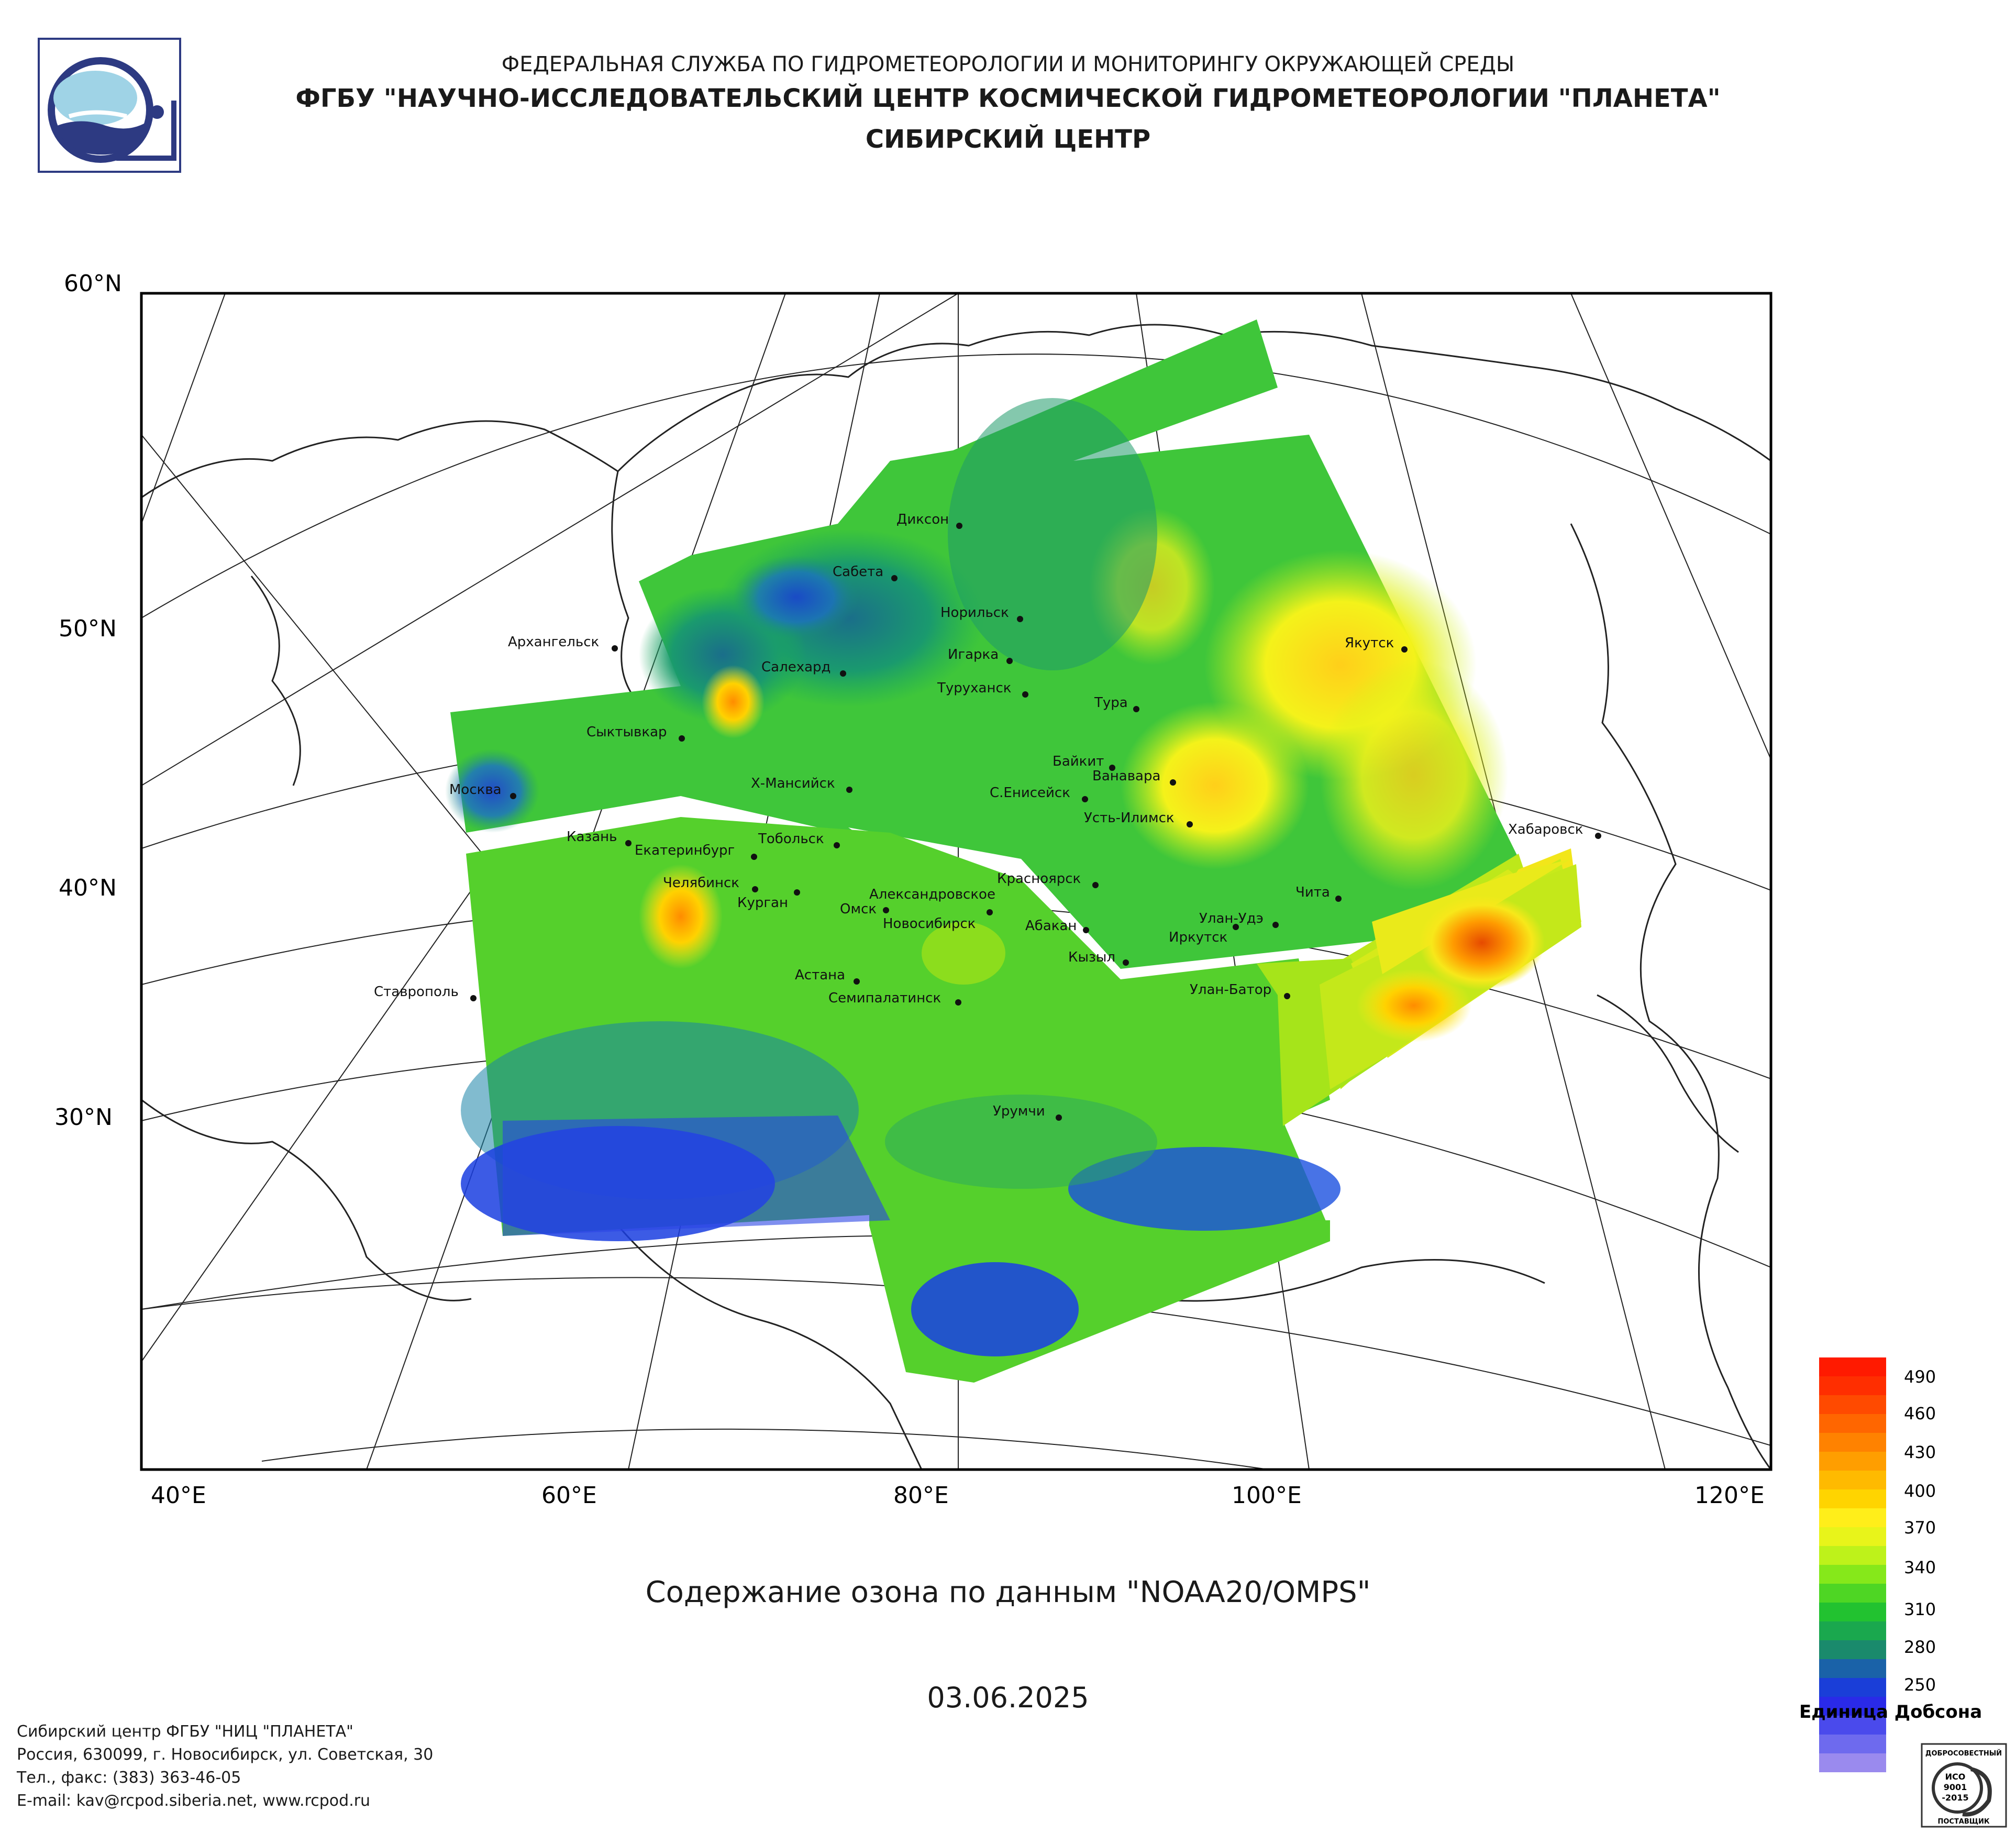 This screenshot has width=2016, height=1833. What do you see at coordinates (553, 642) in the screenshot?
I see `svg-text: Архангельск` at bounding box center [553, 642].